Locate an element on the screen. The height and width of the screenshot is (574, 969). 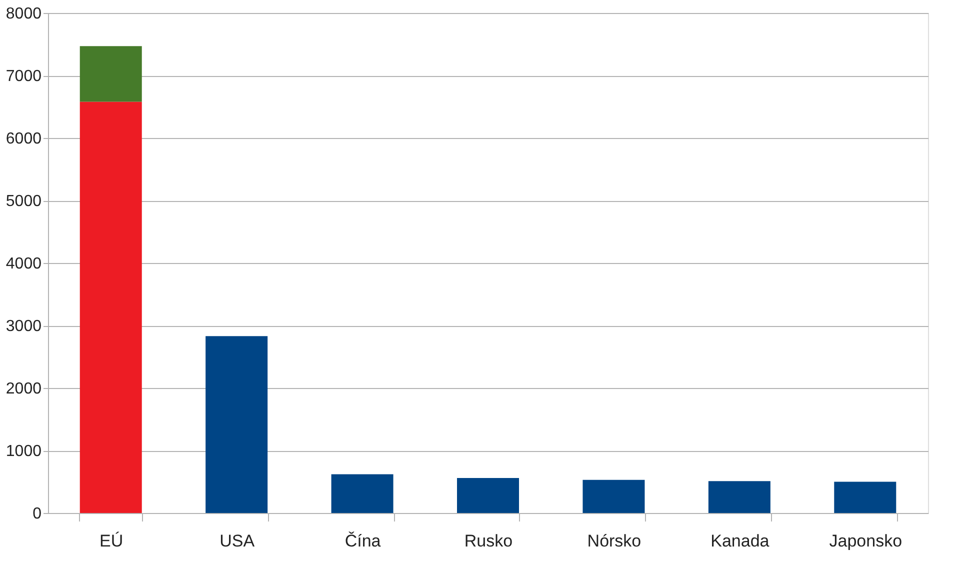
x-tick-label: USA is located at coordinates (238, 541).